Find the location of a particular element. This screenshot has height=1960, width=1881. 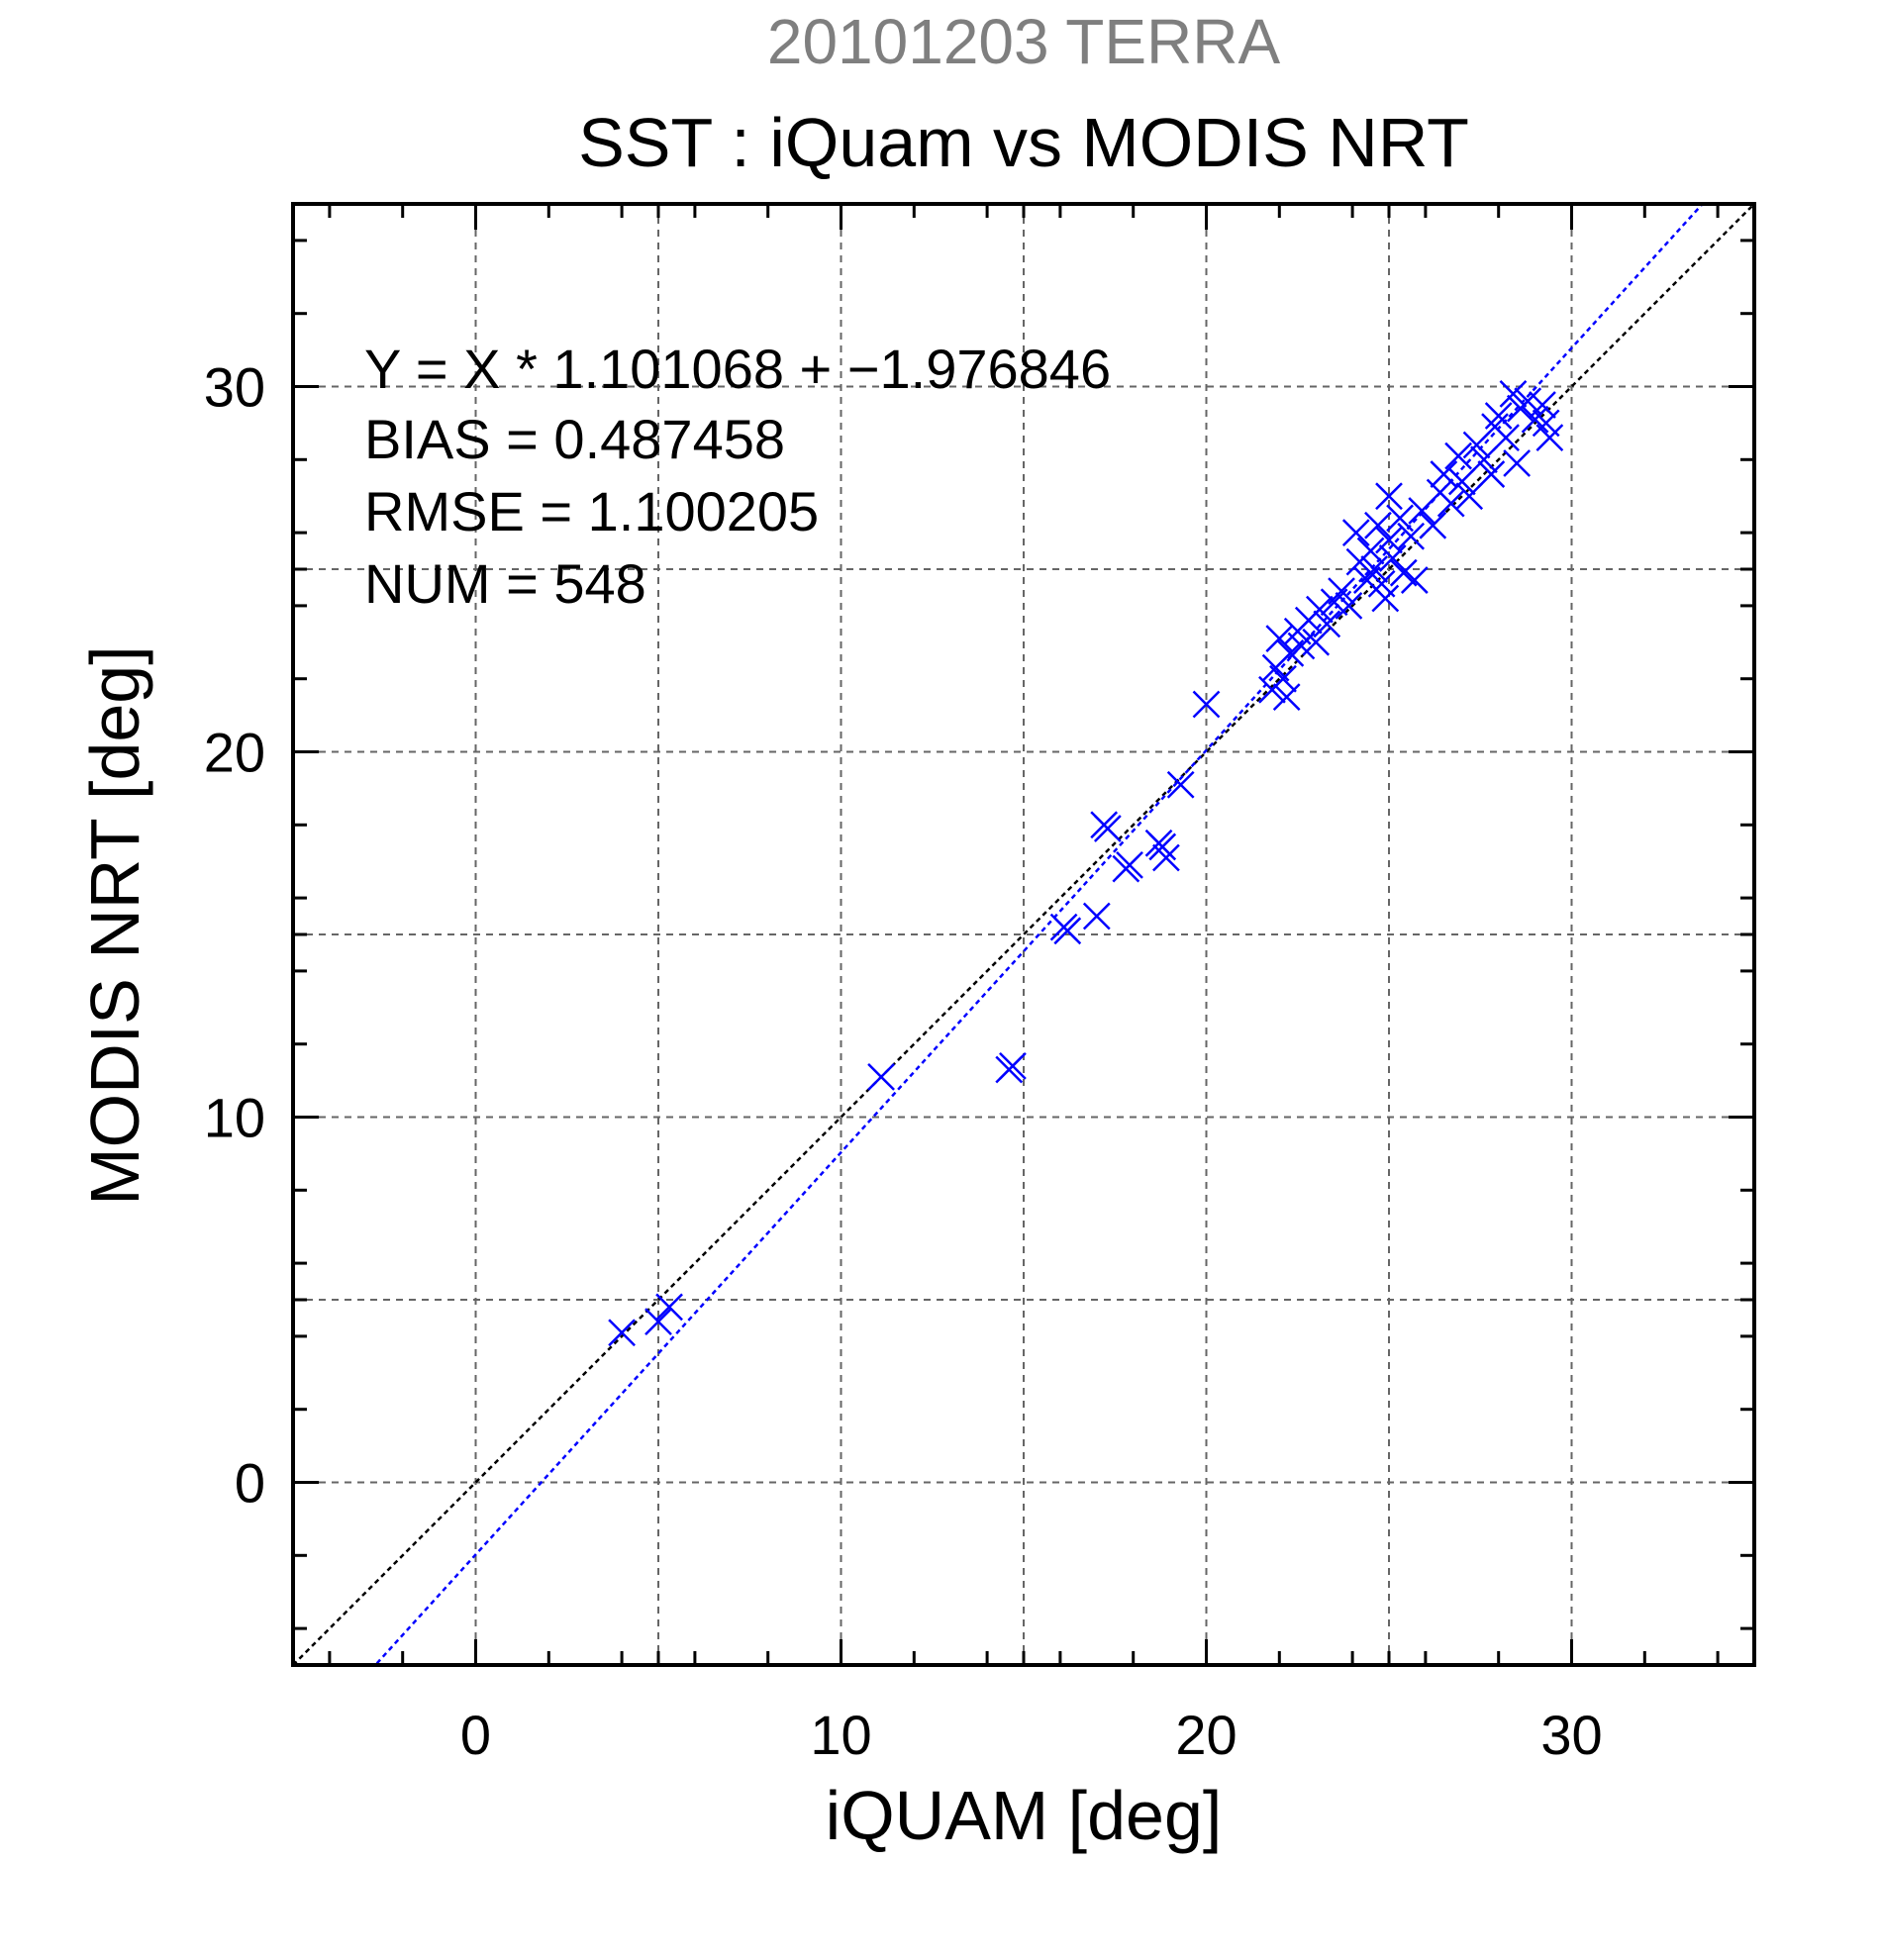

stat-equation: Y = X * 1.101068 + −1.976846 is located at coordinates (738, 369).